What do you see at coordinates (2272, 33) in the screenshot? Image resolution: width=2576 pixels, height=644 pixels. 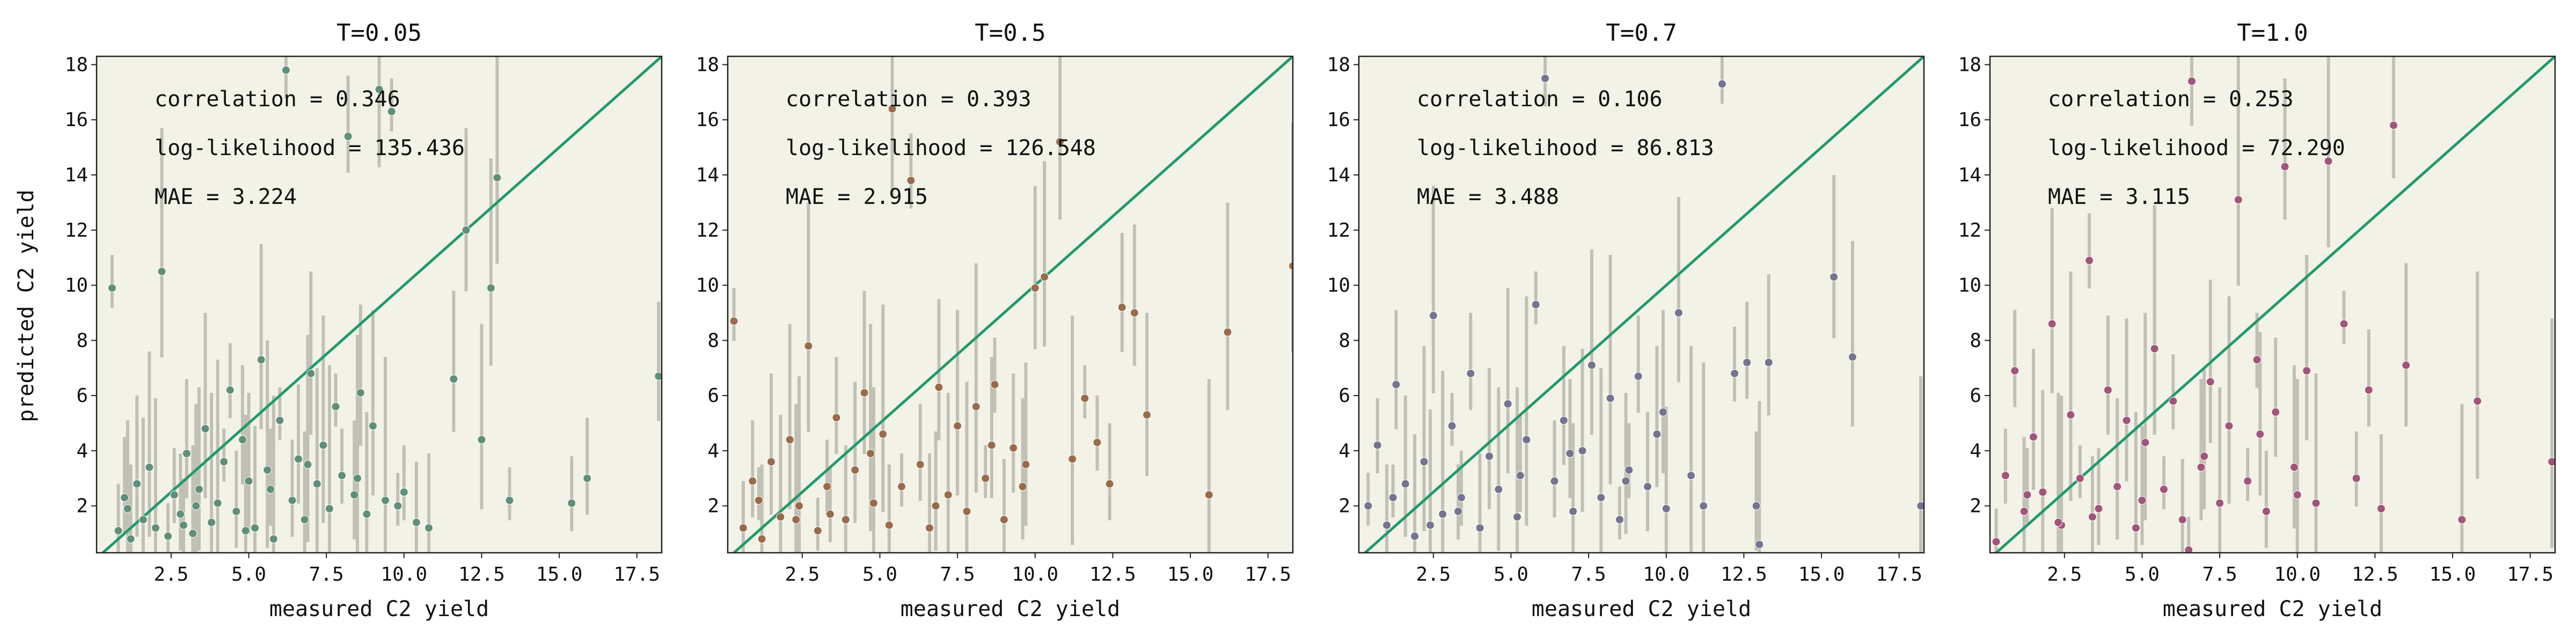 I see `chart-title: T=1.0` at bounding box center [2272, 33].